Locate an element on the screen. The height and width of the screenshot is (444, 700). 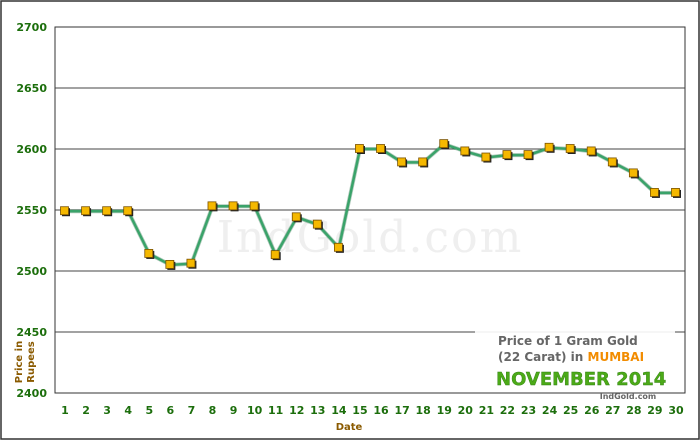
x-tick-label: 19 is located at coordinates (444, 410).